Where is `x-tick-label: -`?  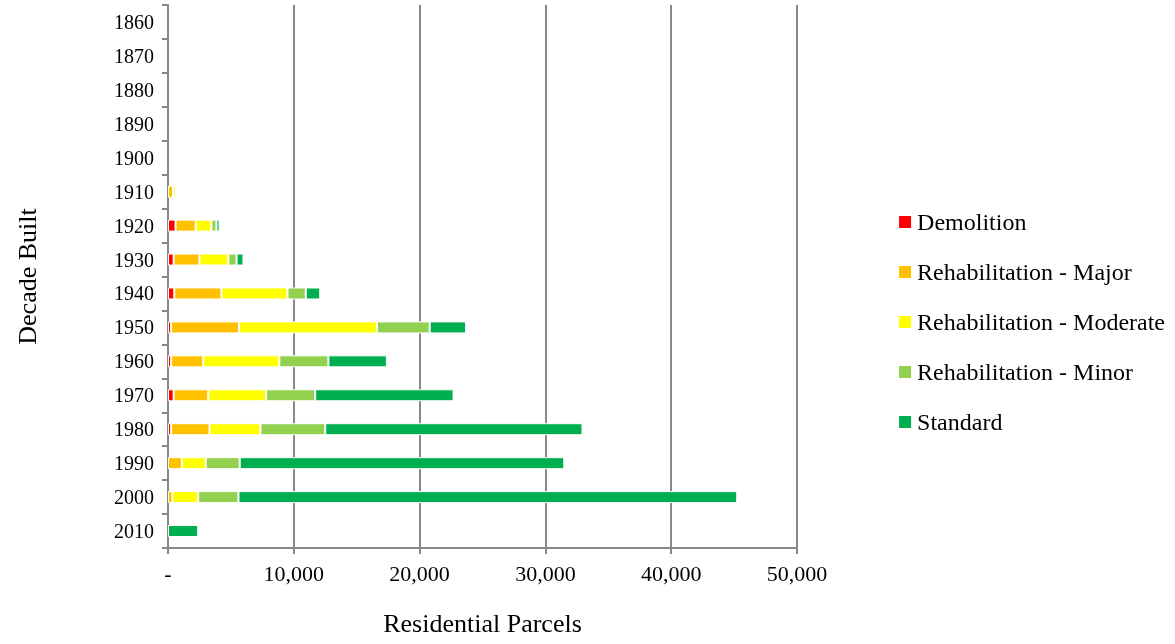
x-tick-label: - is located at coordinates (168, 573).